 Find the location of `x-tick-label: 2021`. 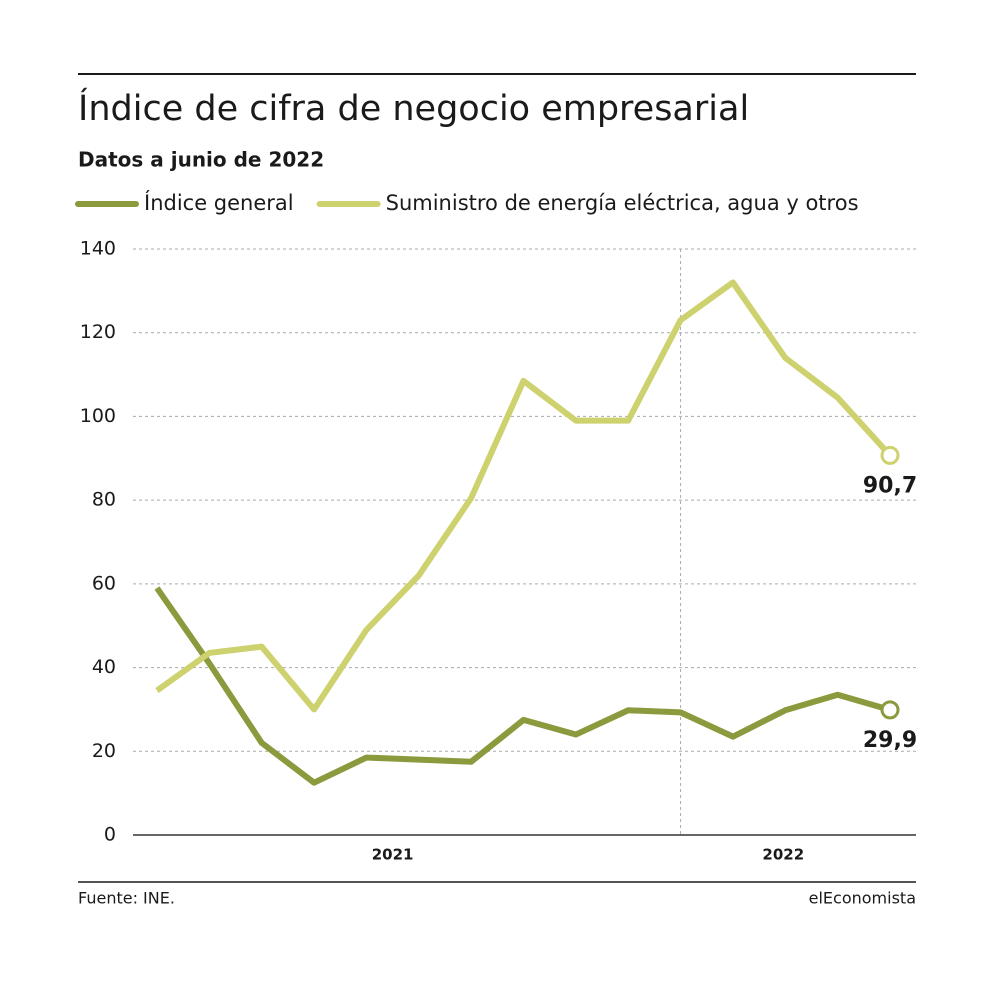

x-tick-label: 2021 is located at coordinates (393, 855).